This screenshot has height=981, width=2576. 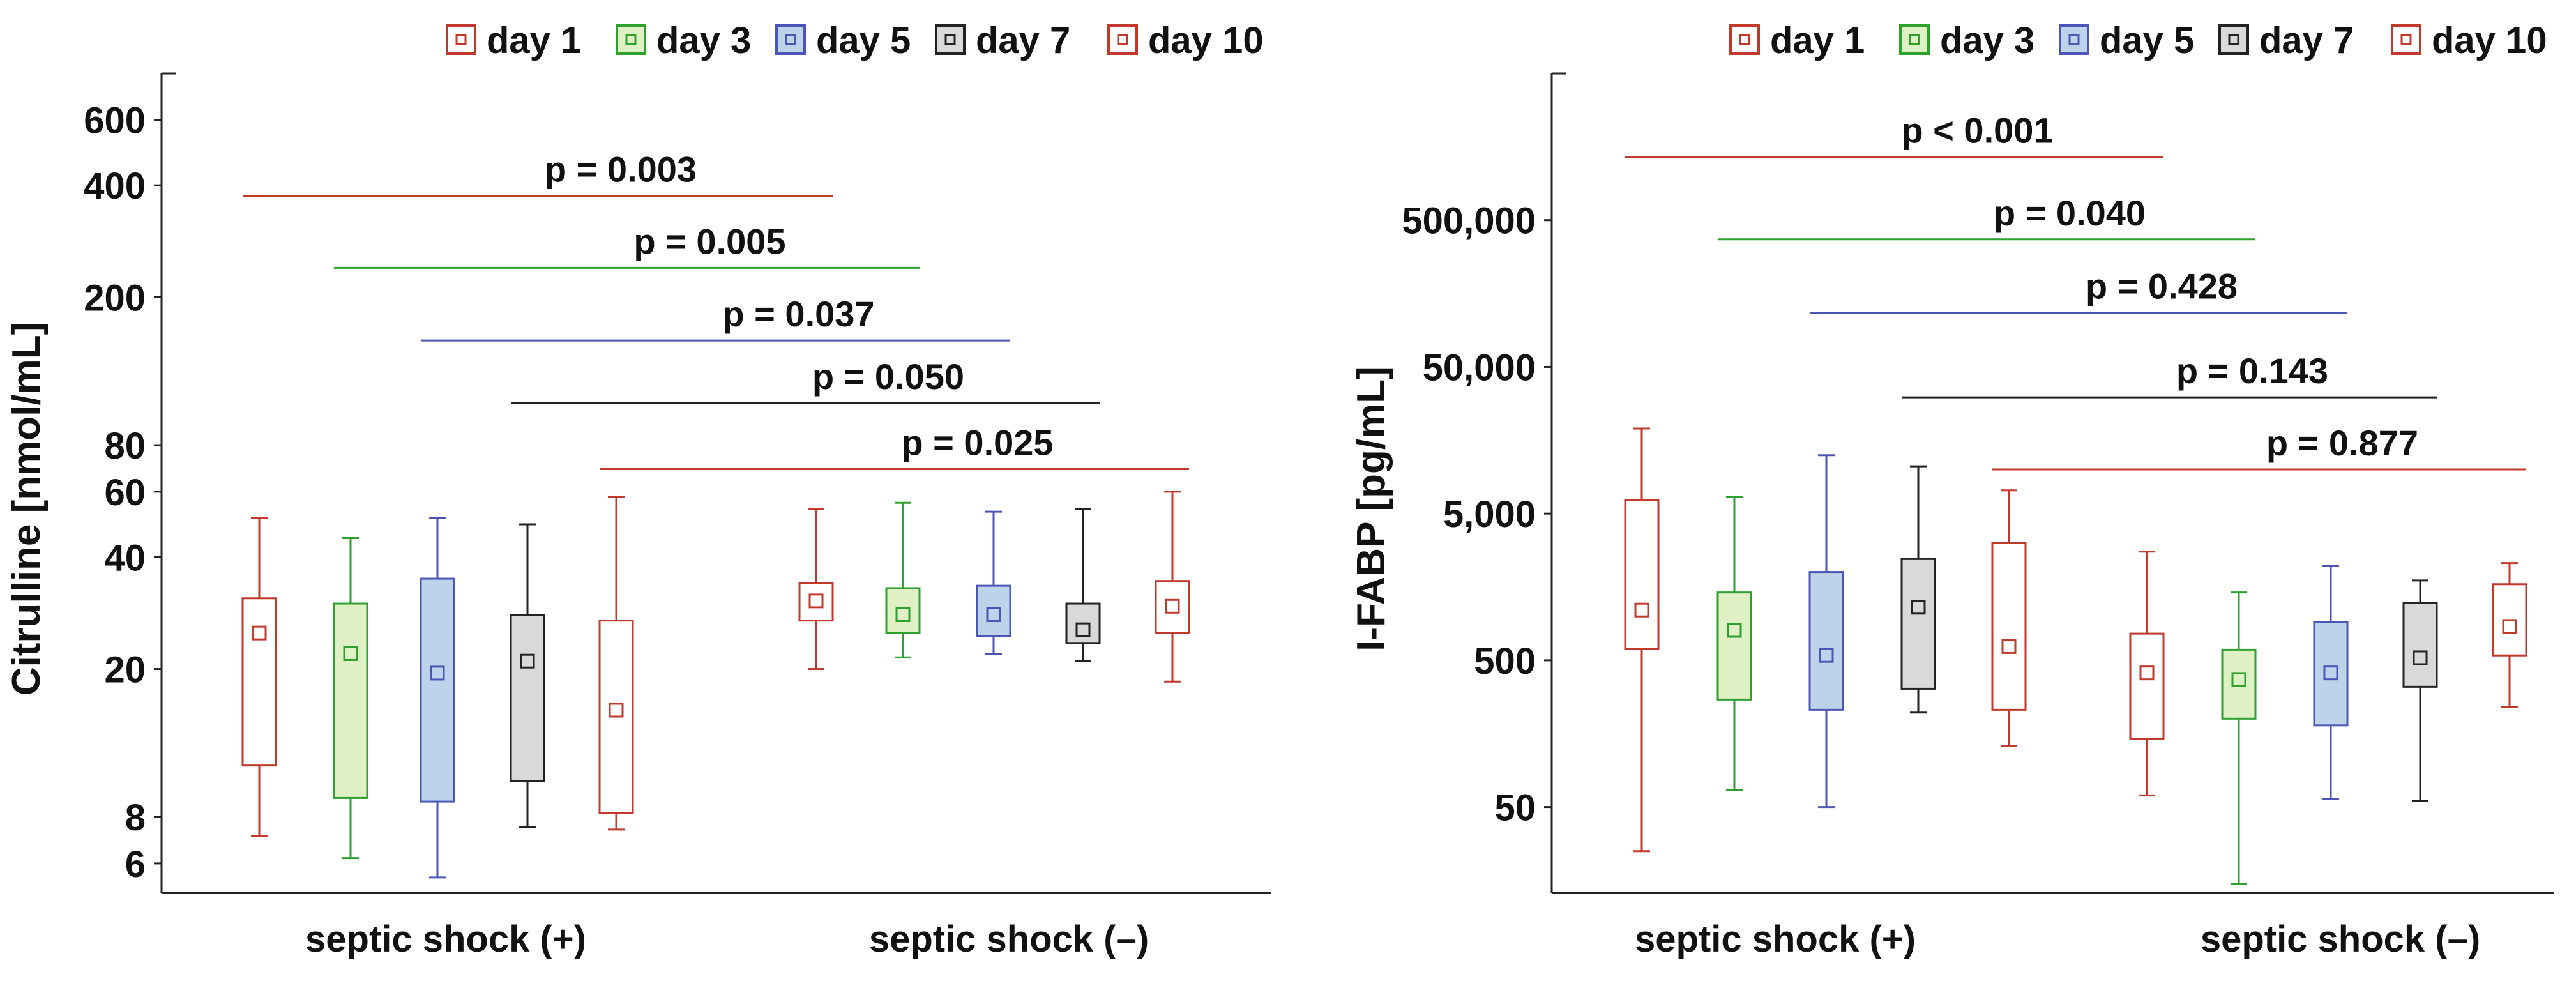 I want to click on y-tick-label: 20, so click(x=125, y=670).